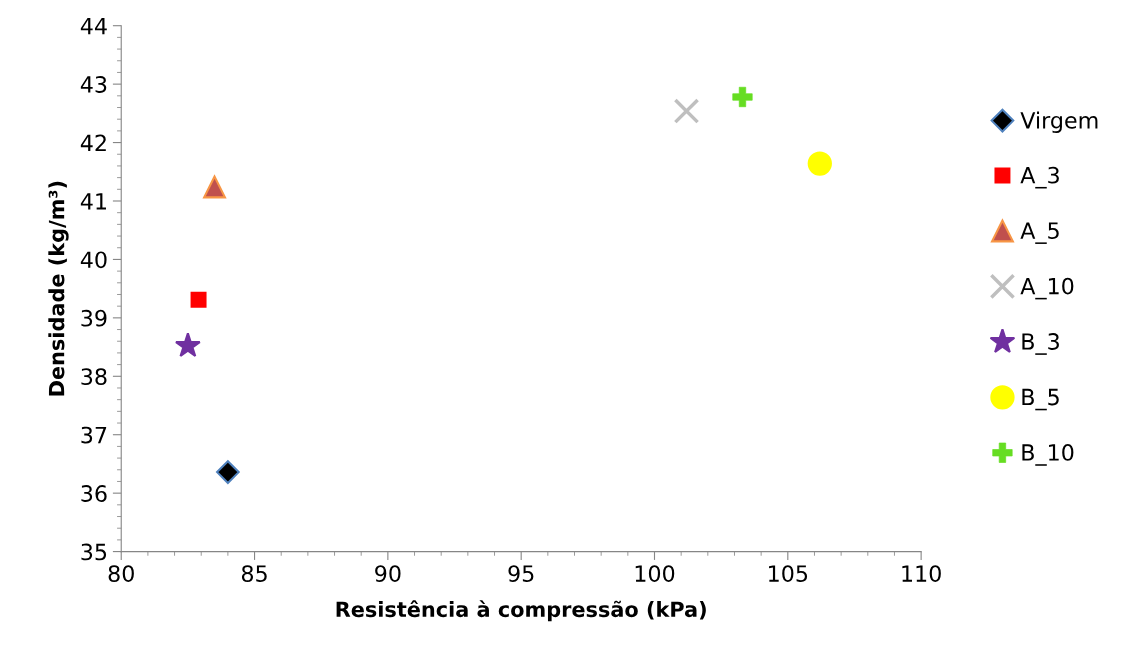  I want to click on x-tick-label: 105, so click(788, 573).